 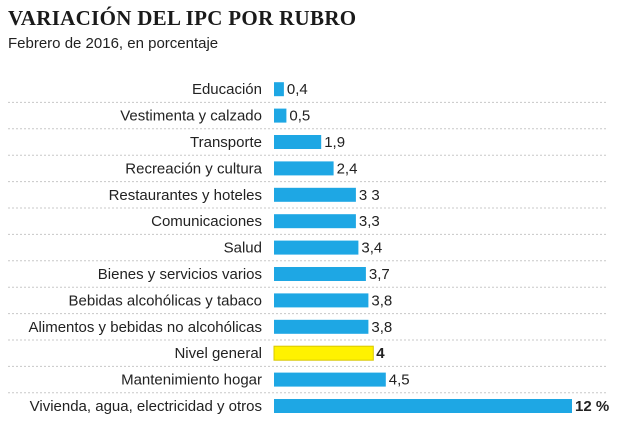 What do you see at coordinates (206, 221) in the screenshot?
I see `category-label: Comunicaciones` at bounding box center [206, 221].